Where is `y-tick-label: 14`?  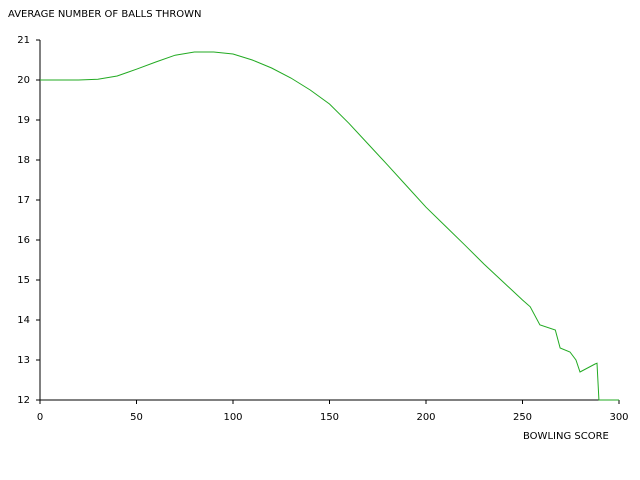
y-tick-label: 14 is located at coordinates (23, 320).